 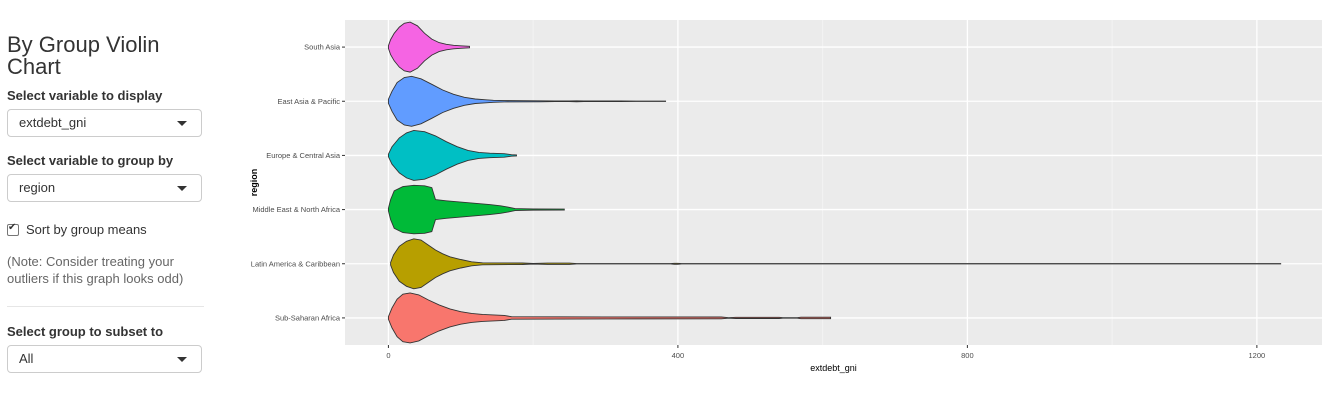 I want to click on x-axis-label: extdebt_gni, so click(x=833, y=368).